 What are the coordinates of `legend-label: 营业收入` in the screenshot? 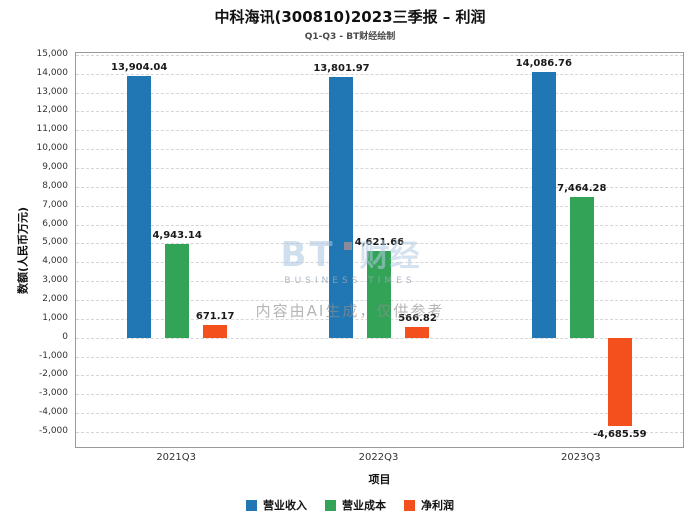 It's located at (285, 505).